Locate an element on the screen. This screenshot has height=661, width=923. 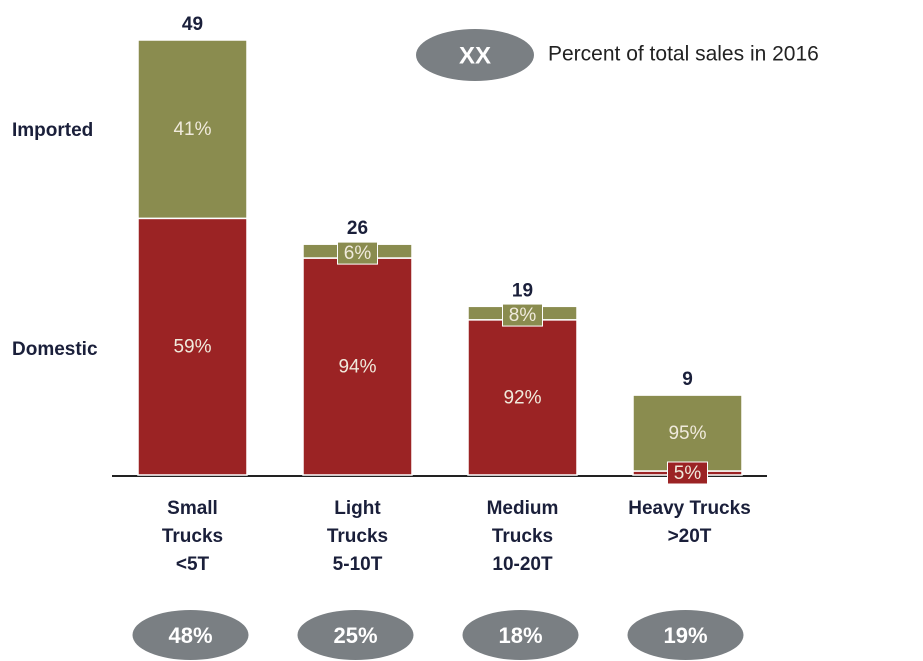
row-label: Imported is located at coordinates (52, 130).